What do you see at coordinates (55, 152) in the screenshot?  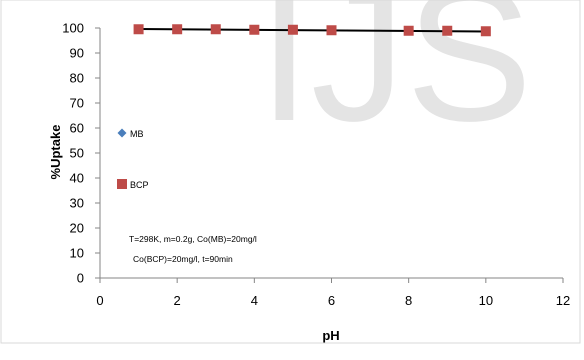 I see `y-axis-title: %Uptake` at bounding box center [55, 152].